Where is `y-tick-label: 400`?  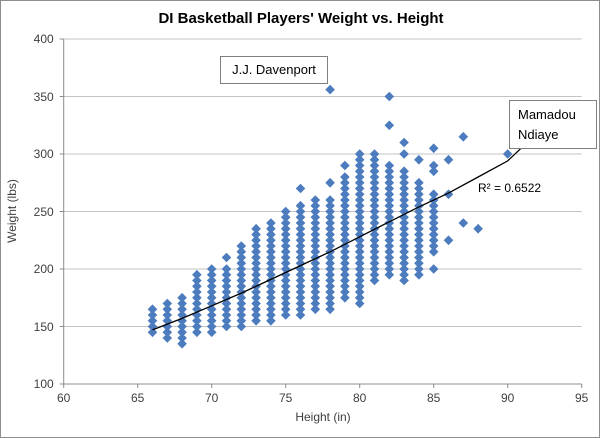 y-tick-label: 400 is located at coordinates (43, 39).